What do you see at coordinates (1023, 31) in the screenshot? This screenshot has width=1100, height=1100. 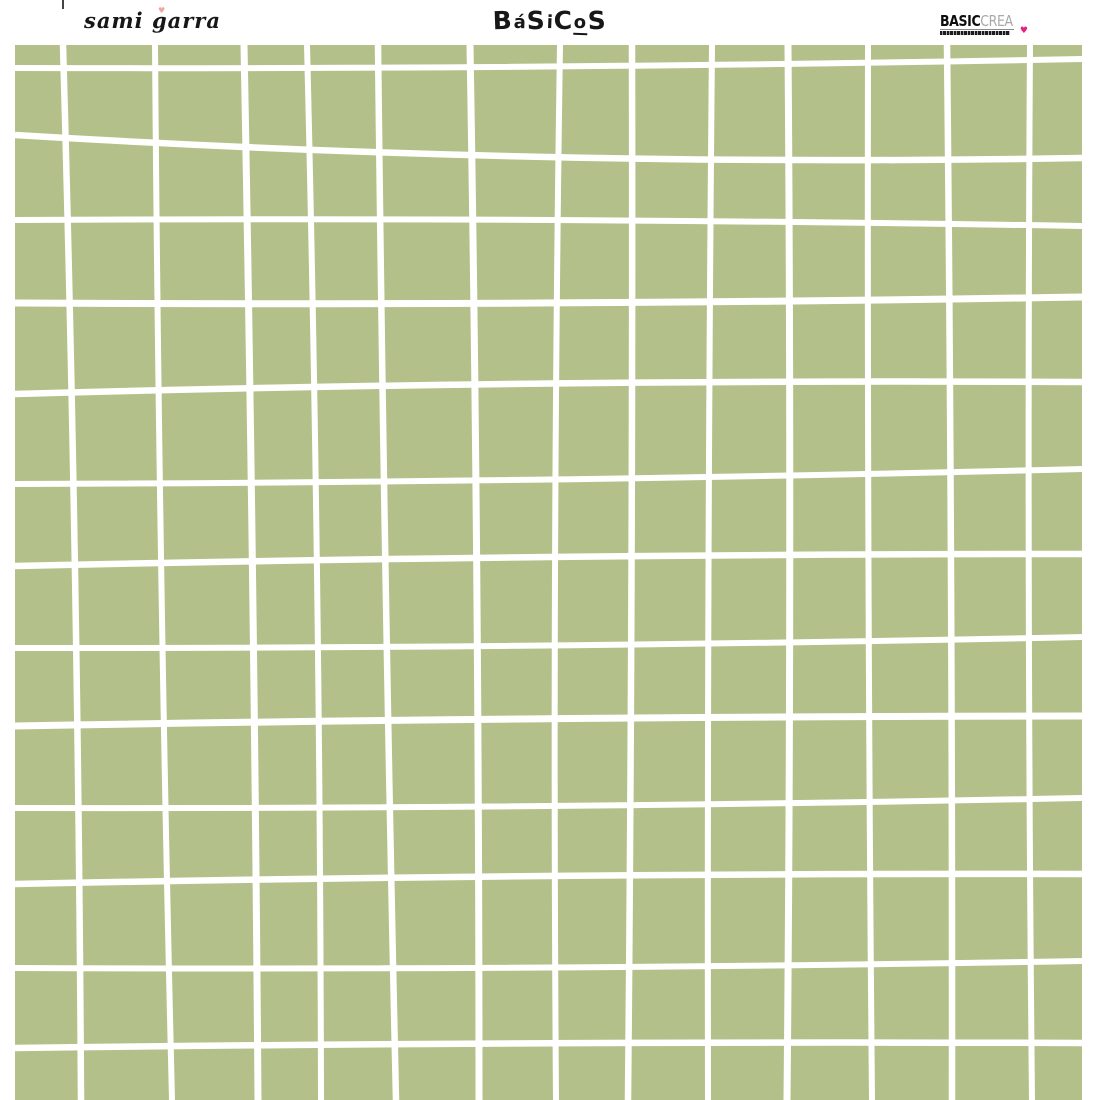 I see `heart-icon: ♥` at bounding box center [1023, 31].